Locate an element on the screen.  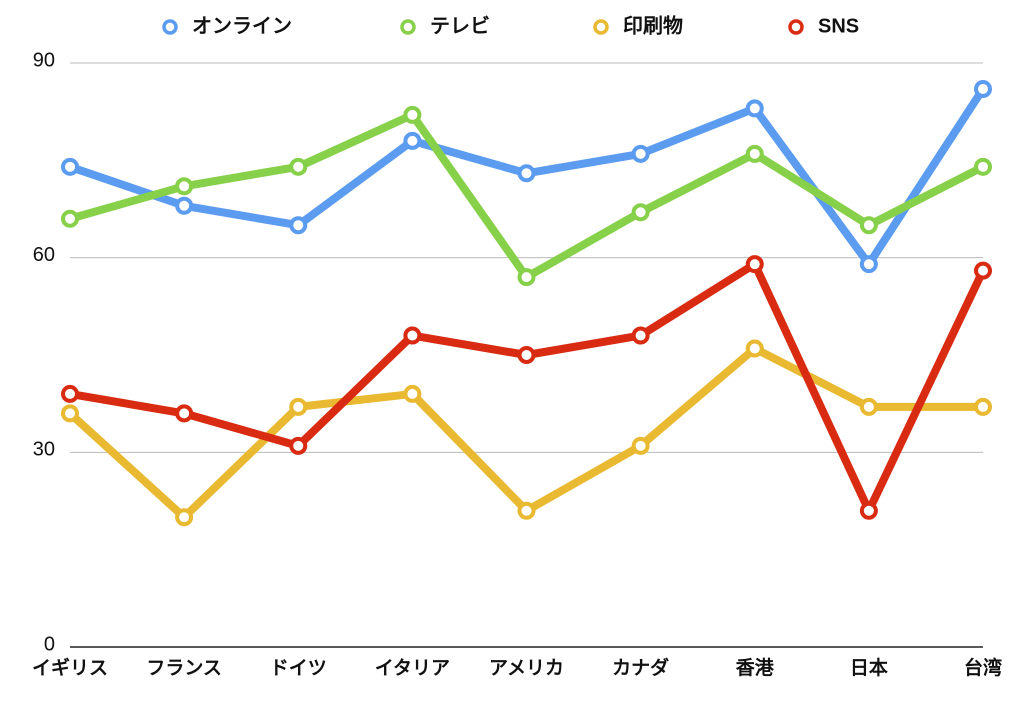
x-tick-label: フランス is located at coordinates (184, 668).